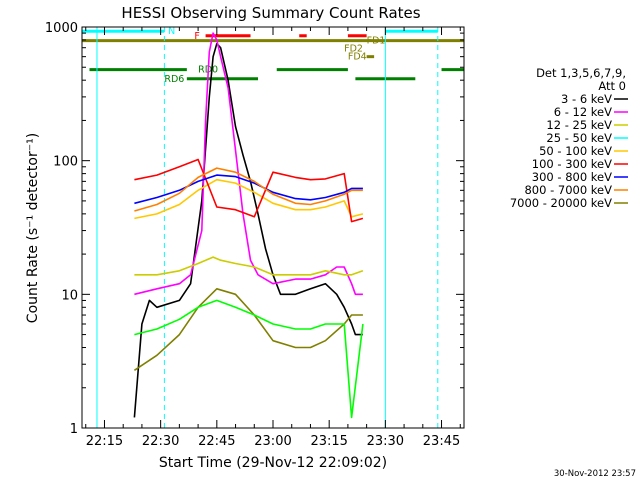 The image size is (640, 480). What do you see at coordinates (171, 31) in the screenshot?
I see `flag-label: N` at bounding box center [171, 31].